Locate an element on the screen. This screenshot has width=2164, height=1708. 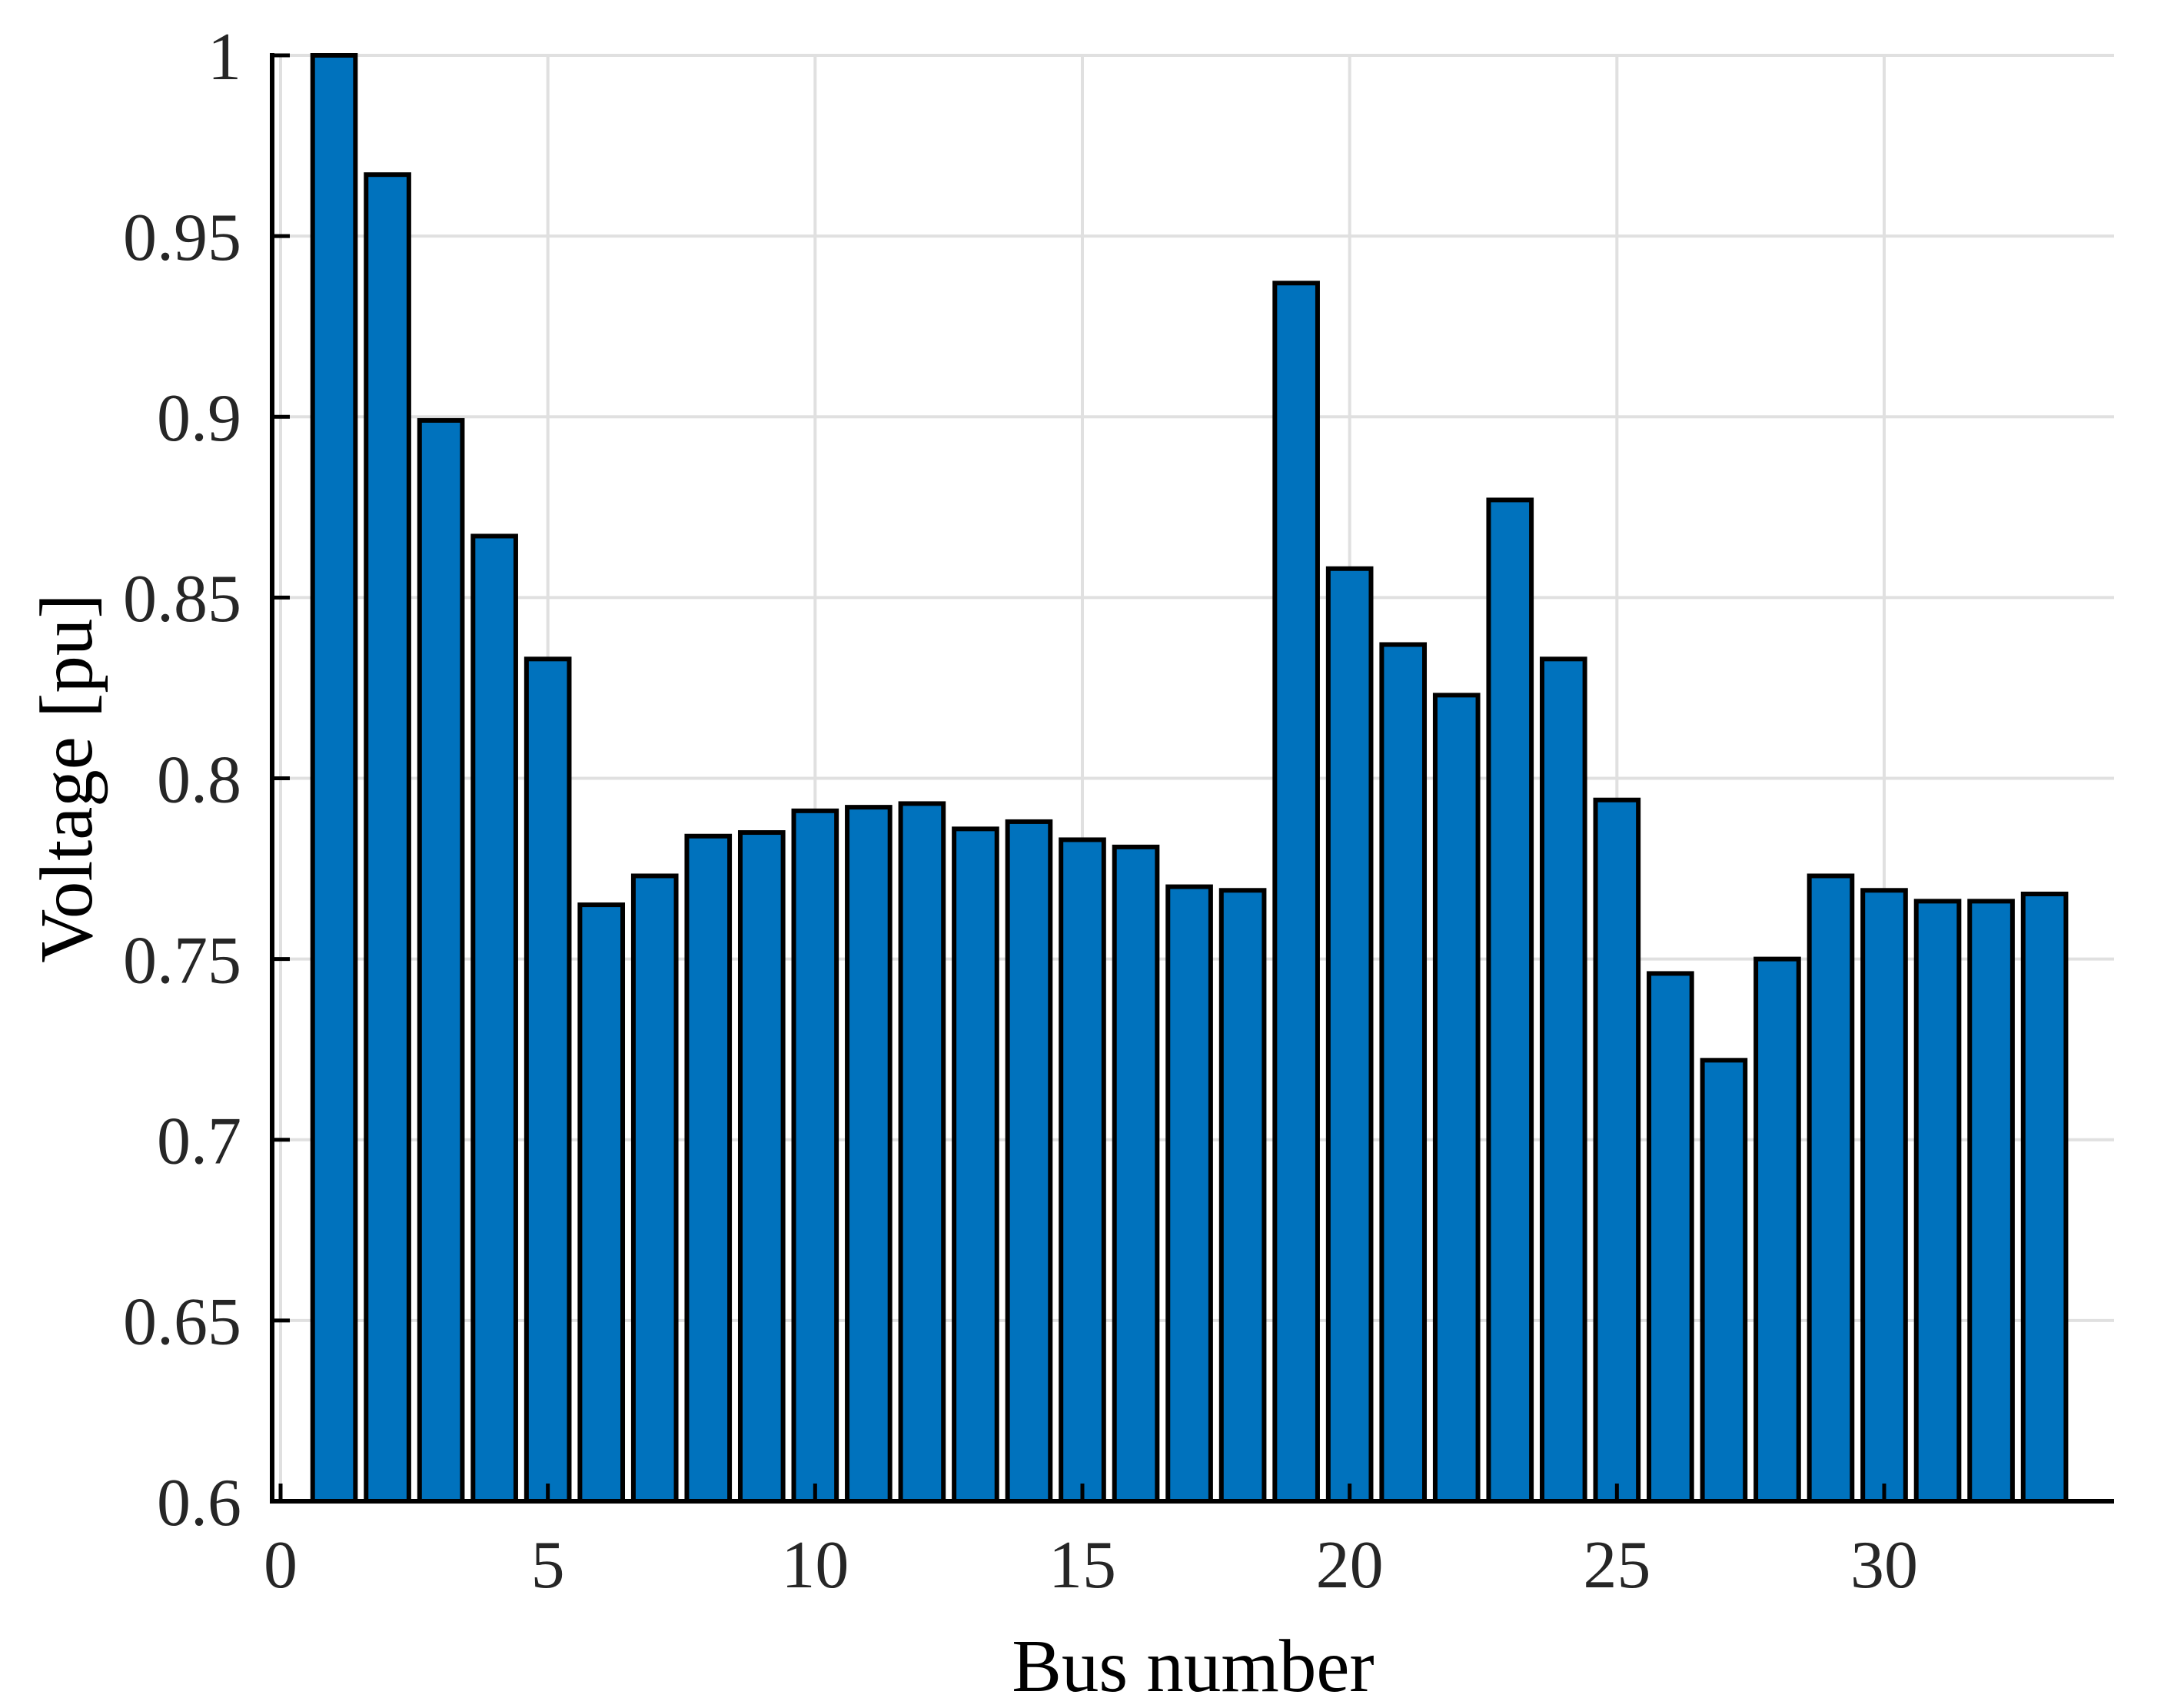
x-tick-label: 10 is located at coordinates (815, 1565).